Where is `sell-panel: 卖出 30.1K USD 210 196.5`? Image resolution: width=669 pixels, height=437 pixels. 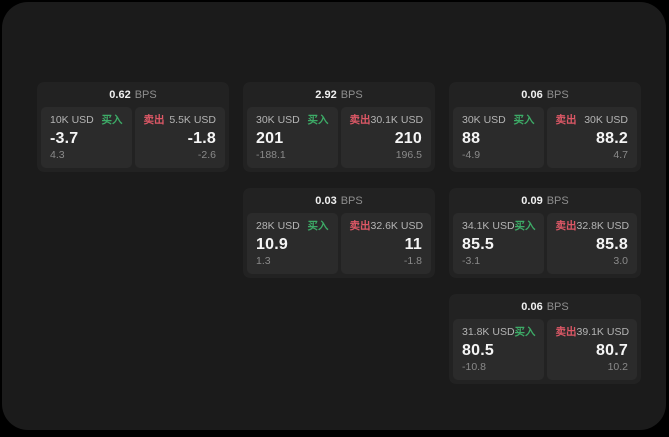
sell-panel: 卖出 30.1K USD 210 196.5 is located at coordinates (385, 137).